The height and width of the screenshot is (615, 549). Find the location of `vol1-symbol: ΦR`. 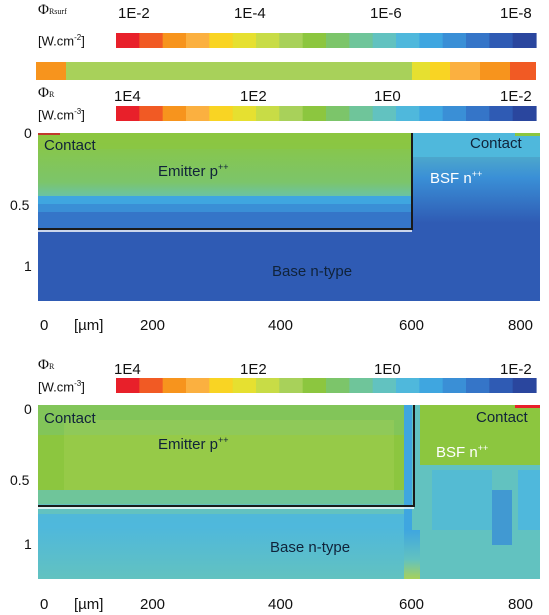

vol1-symbol: ΦR is located at coordinates (46, 93).